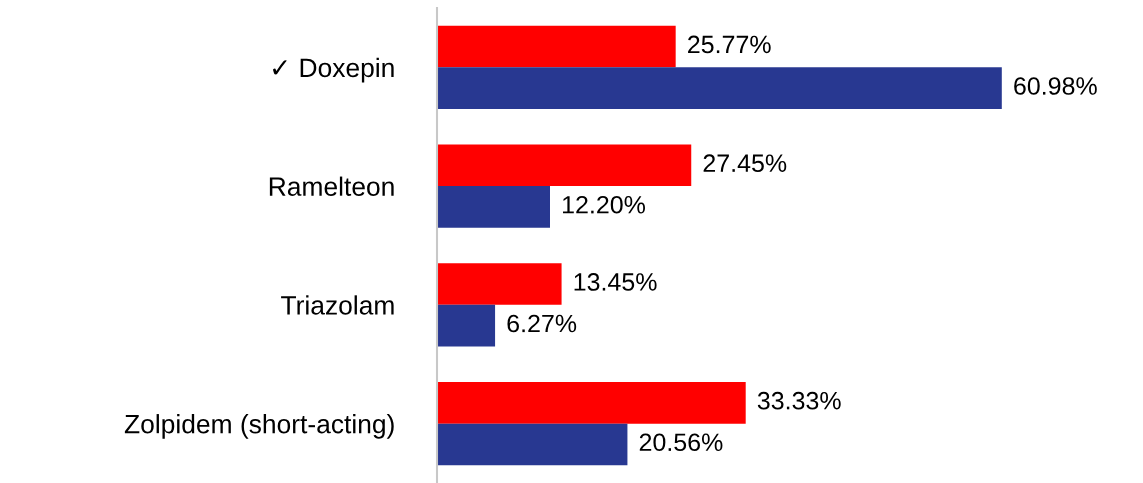  What do you see at coordinates (1055, 86) in the screenshot?
I see `data-label: 60.98%` at bounding box center [1055, 86].